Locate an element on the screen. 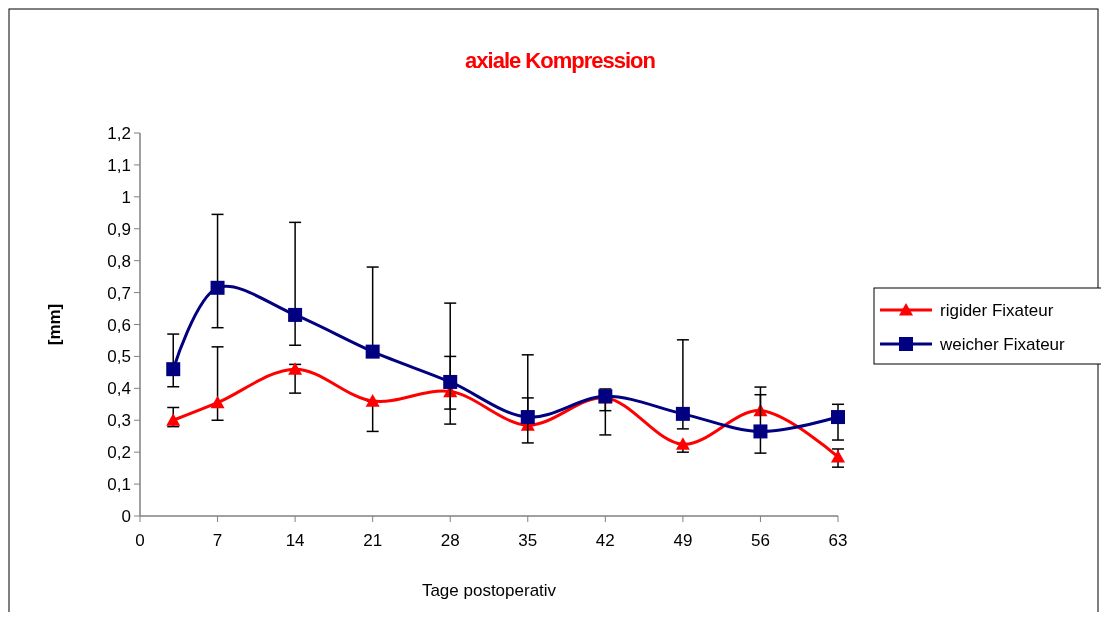 The image size is (1109, 620). y-tick-label: 0,6 is located at coordinates (119, 325).